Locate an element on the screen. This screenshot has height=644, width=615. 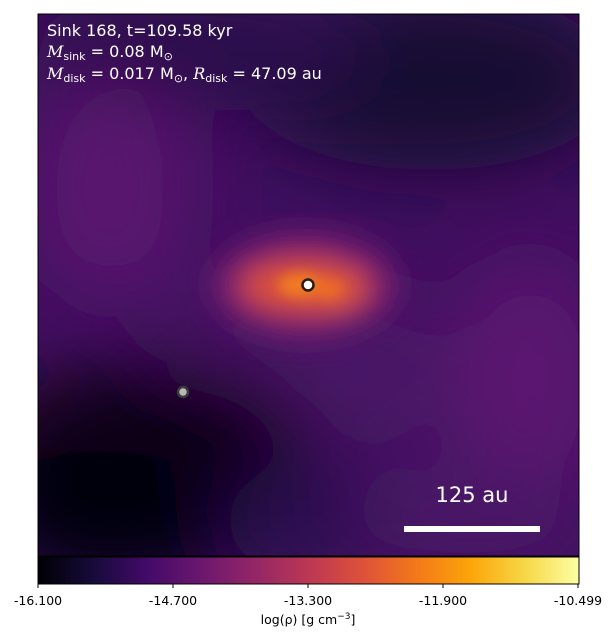
colorbar-ticks is located at coordinates (308, 586).